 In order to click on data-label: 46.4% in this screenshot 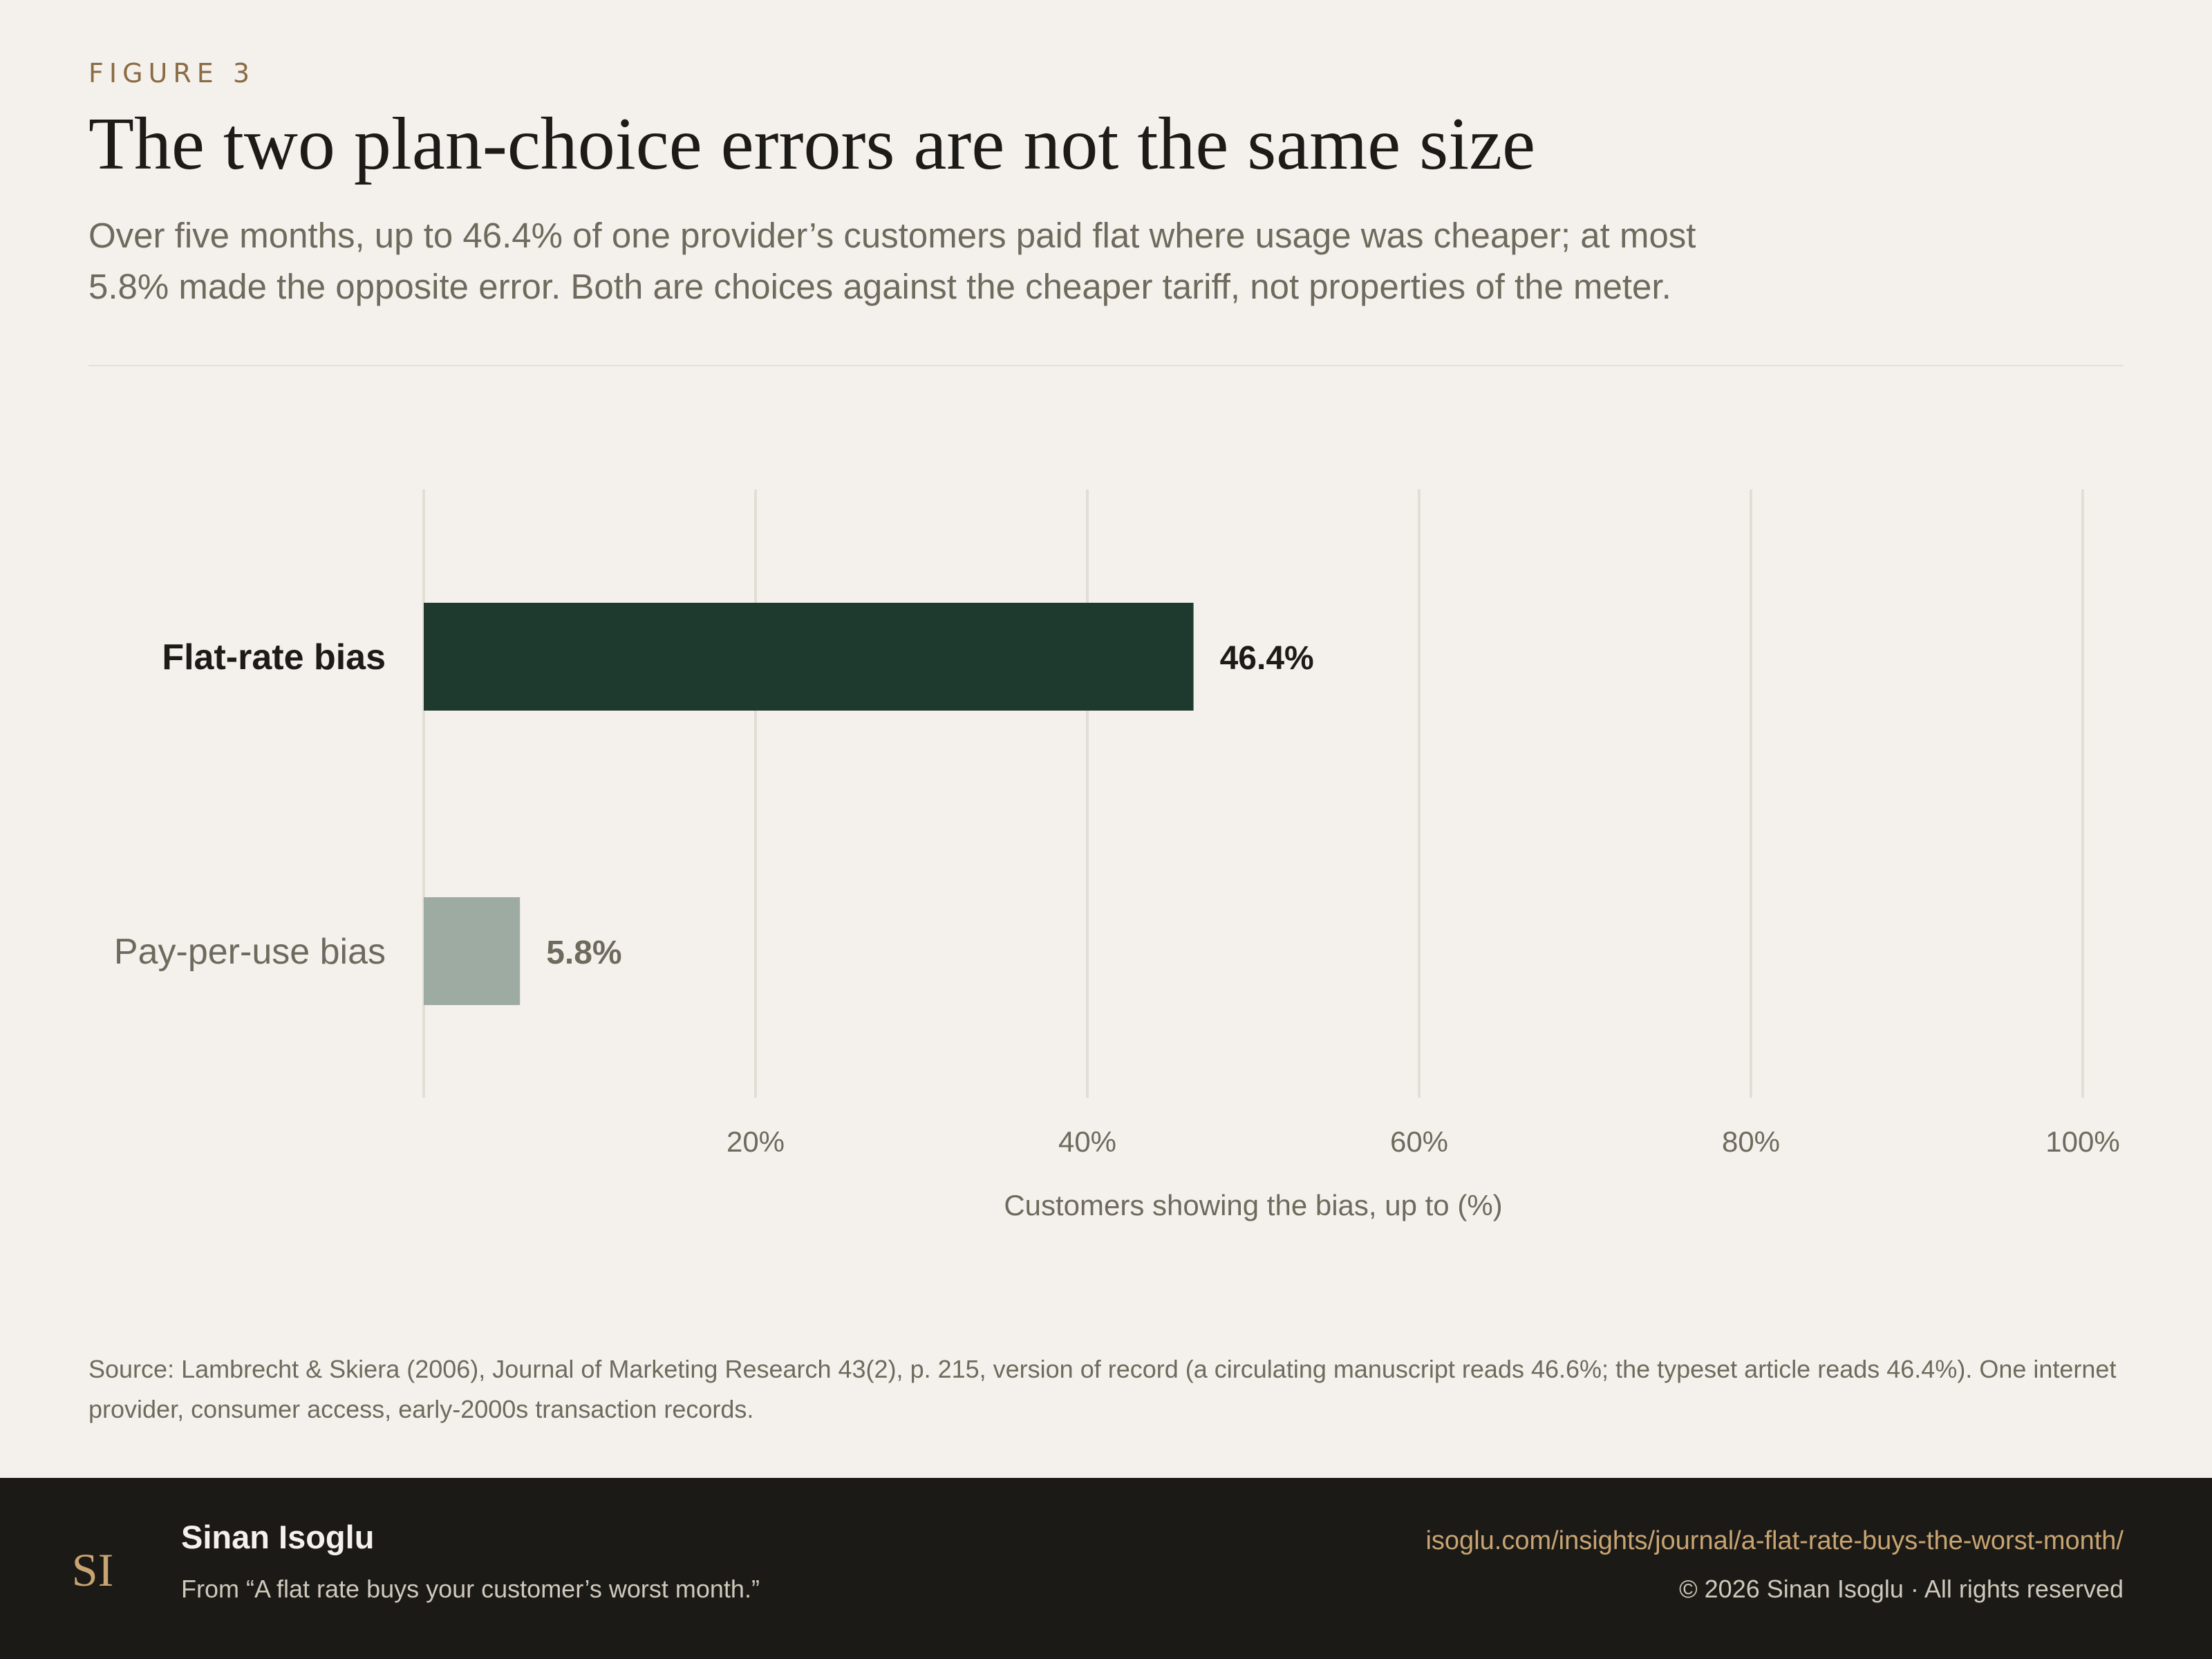, I will do `click(1267, 658)`.